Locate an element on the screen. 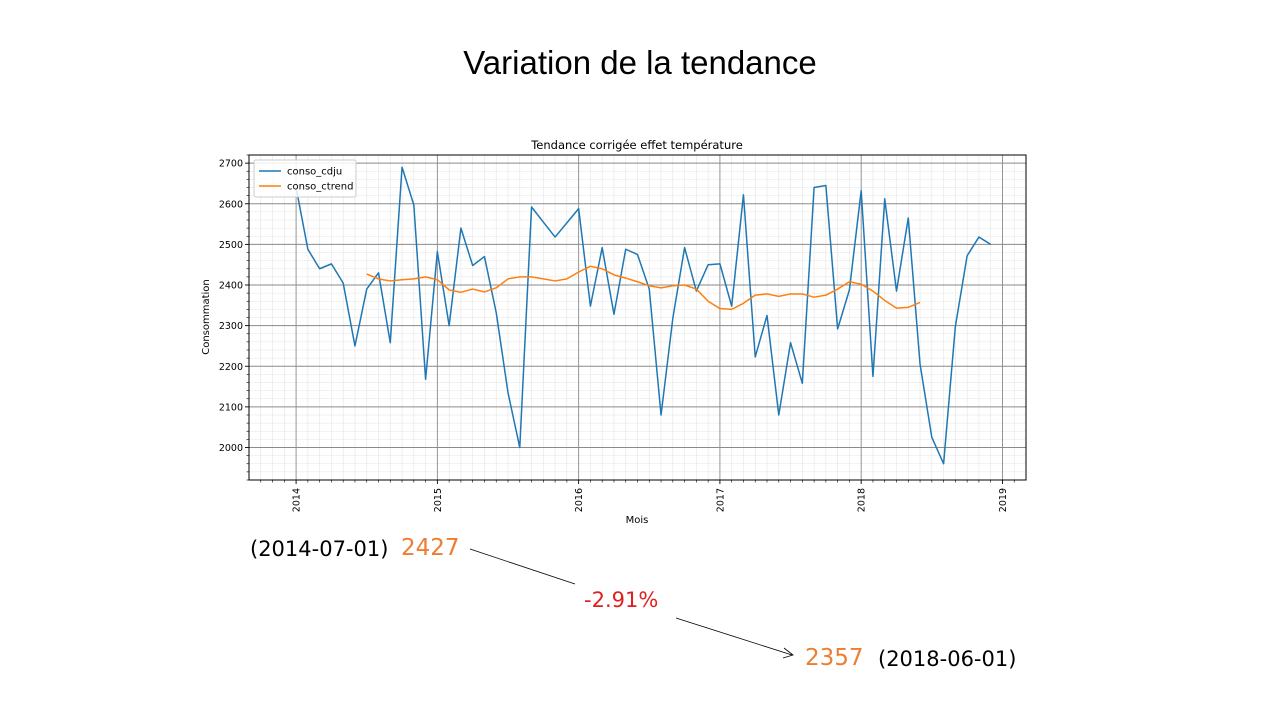  arrow-line-lower is located at coordinates (734, 636).